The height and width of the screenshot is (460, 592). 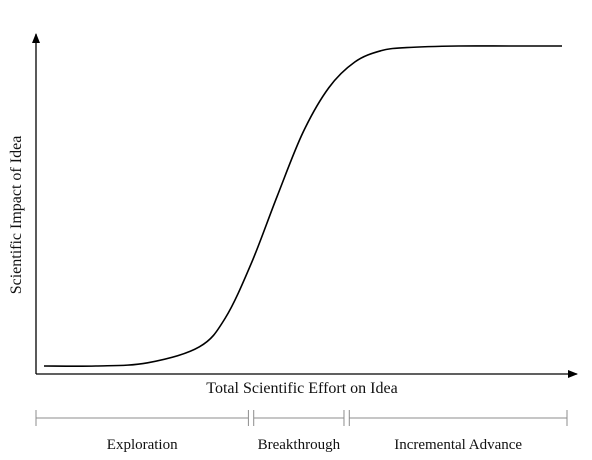 What do you see at coordinates (299, 431) in the screenshot?
I see `phase-breakthrough: Breakthrough` at bounding box center [299, 431].